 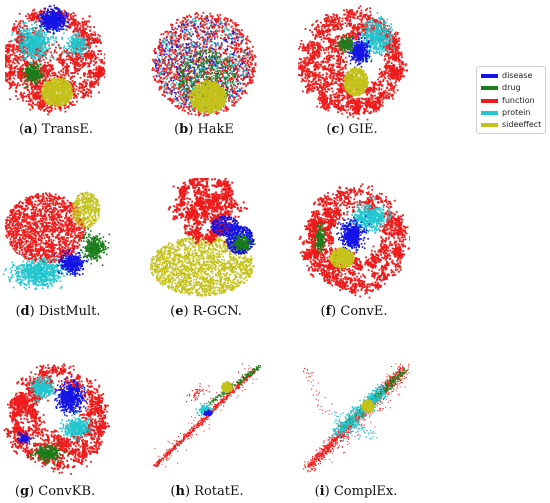 I want to click on scatter-rgcn, so click(x=203, y=237).